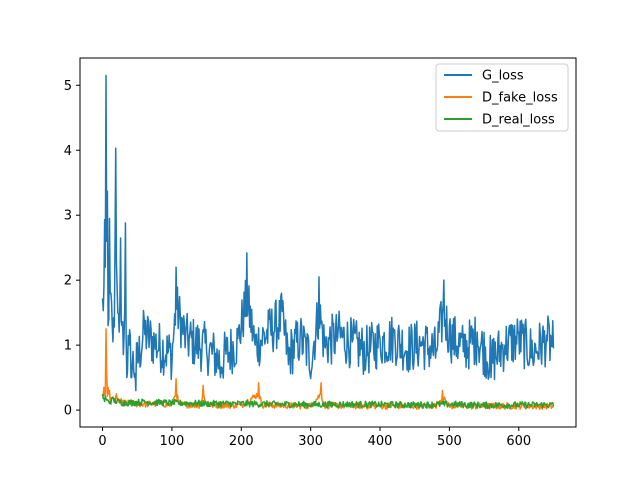 Image resolution: width=640 pixels, height=480 pixels. What do you see at coordinates (310, 441) in the screenshot?
I see `x-tick-label: 300` at bounding box center [310, 441].